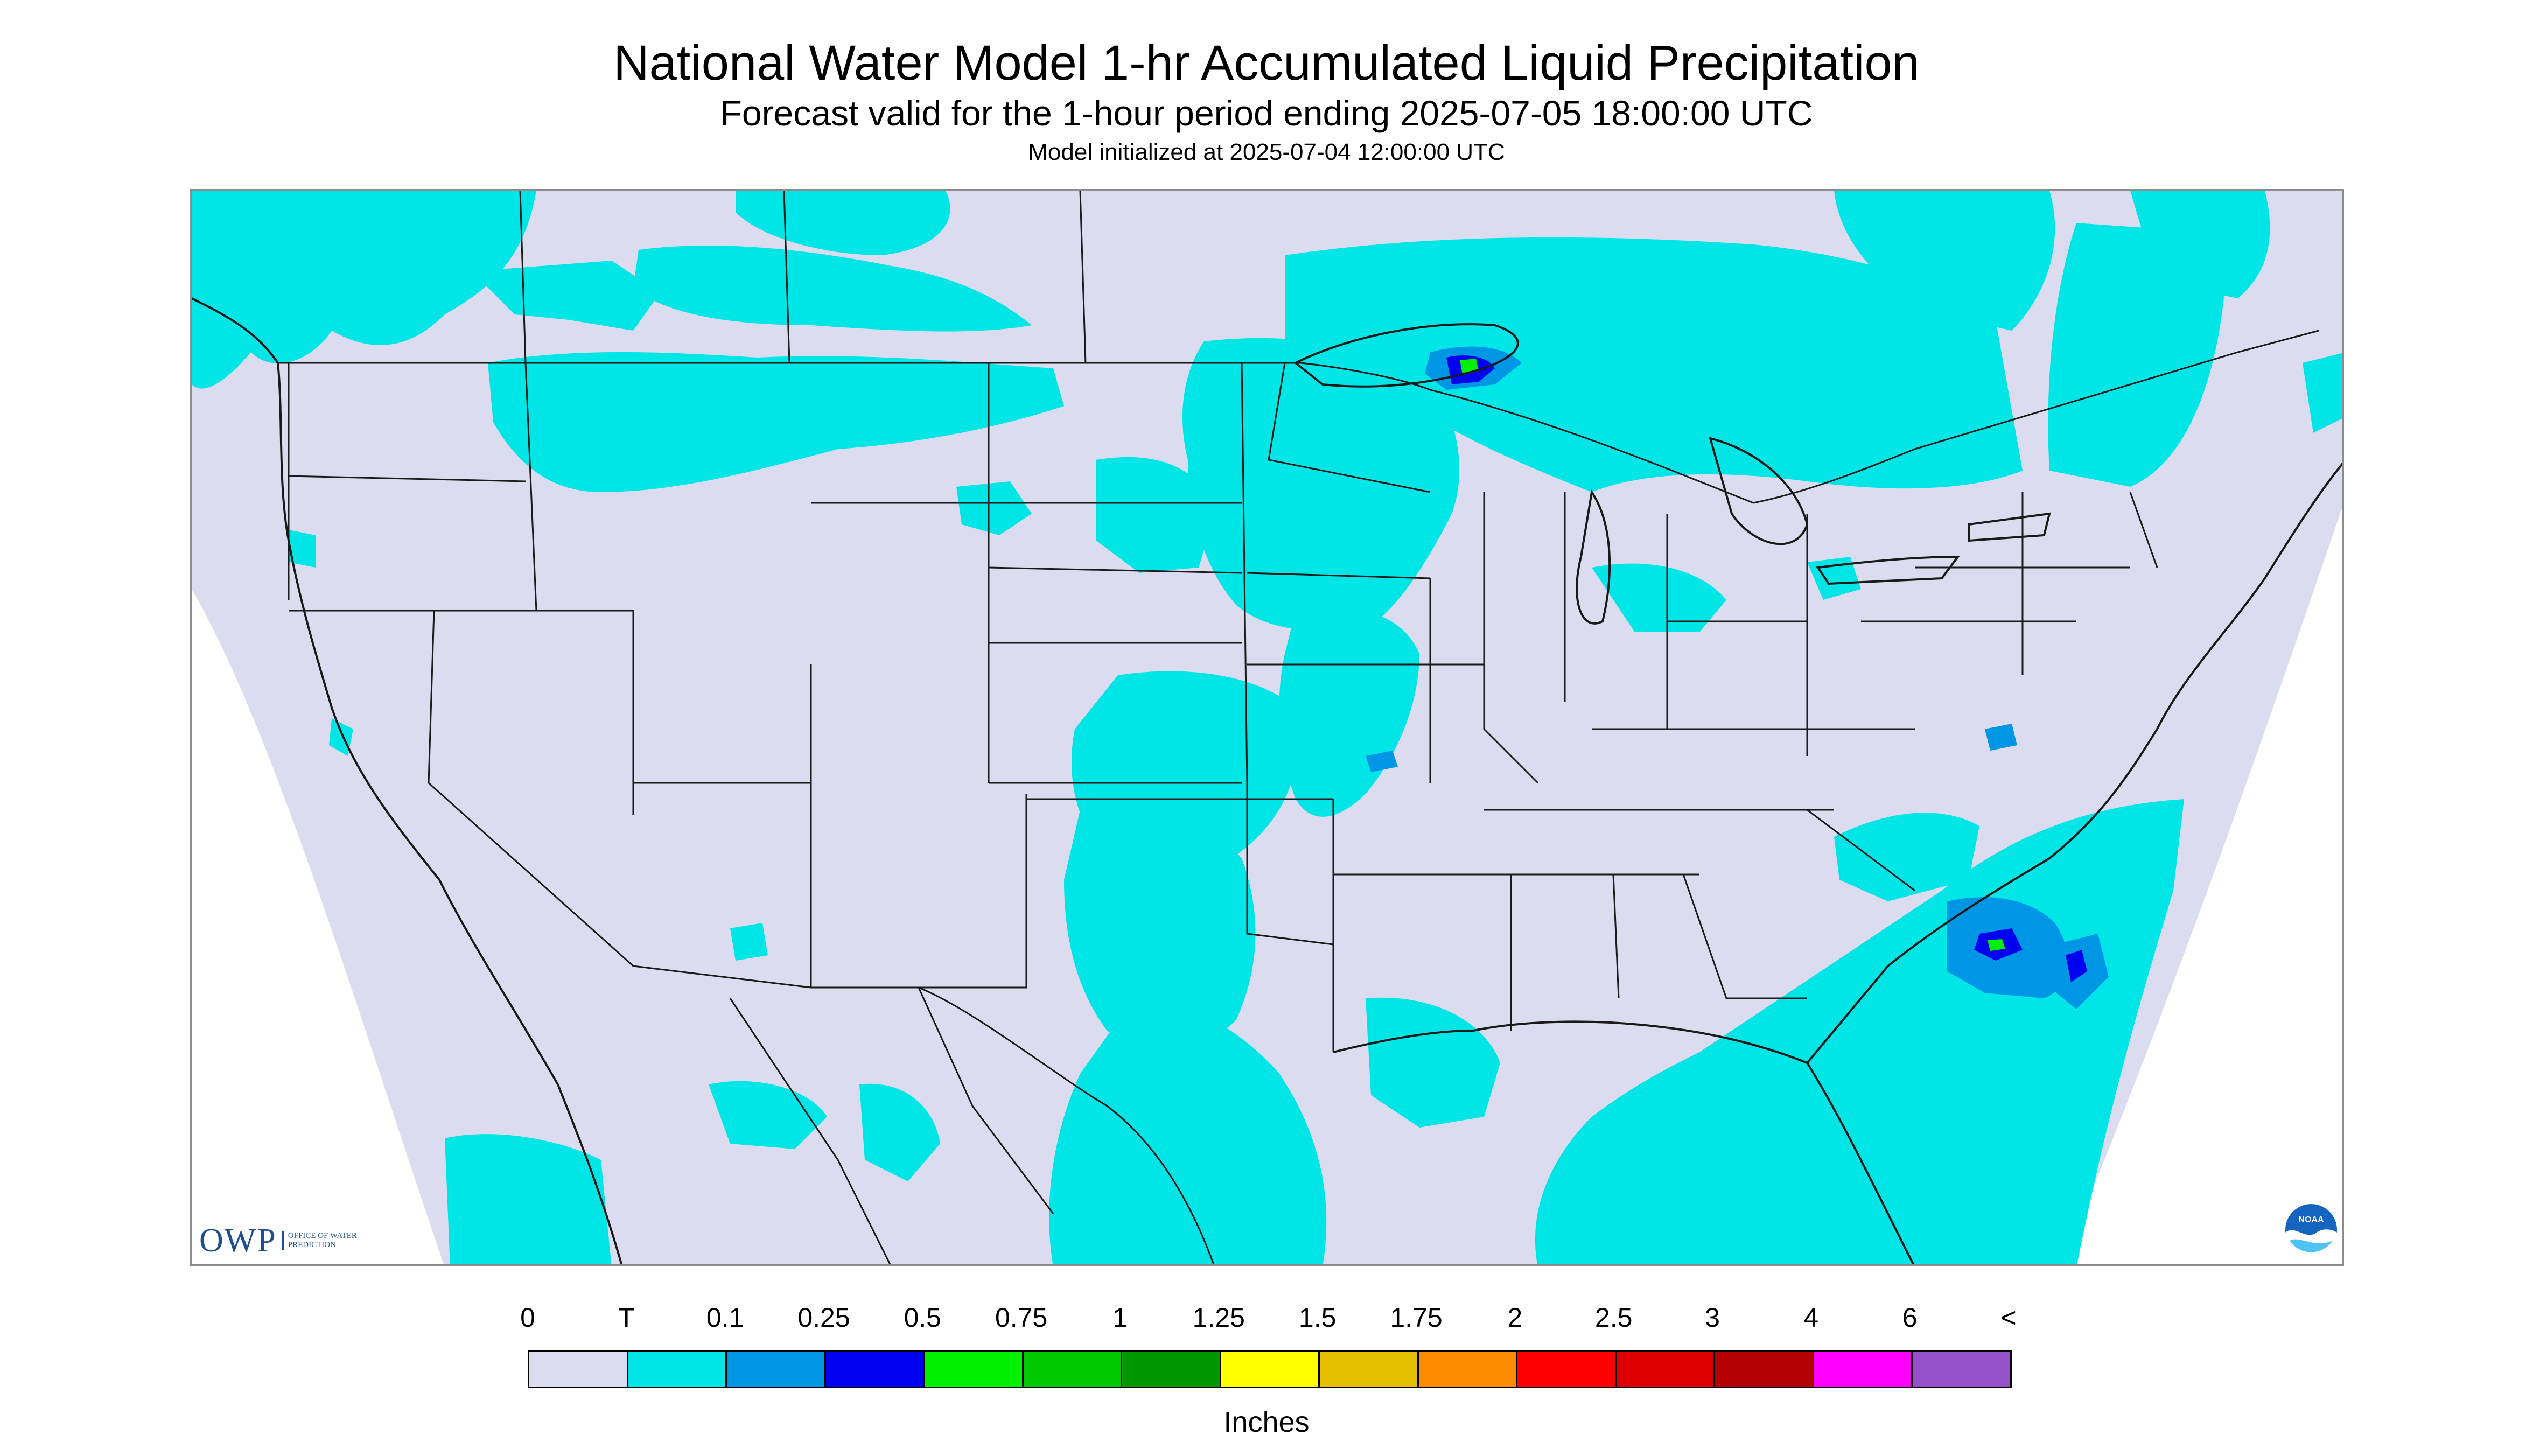 The image size is (2533, 1456). What do you see at coordinates (1417, 1318) in the screenshot?
I see `legend-label: 1.75` at bounding box center [1417, 1318].